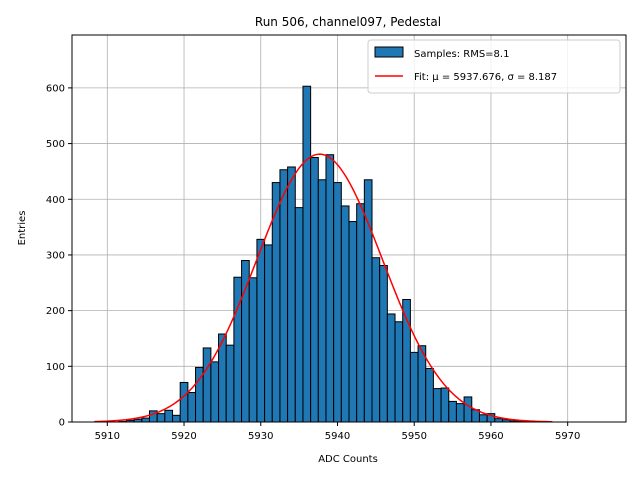  Describe the element at coordinates (22, 228) in the screenshot. I see `y-axis-label: Entries` at that location.